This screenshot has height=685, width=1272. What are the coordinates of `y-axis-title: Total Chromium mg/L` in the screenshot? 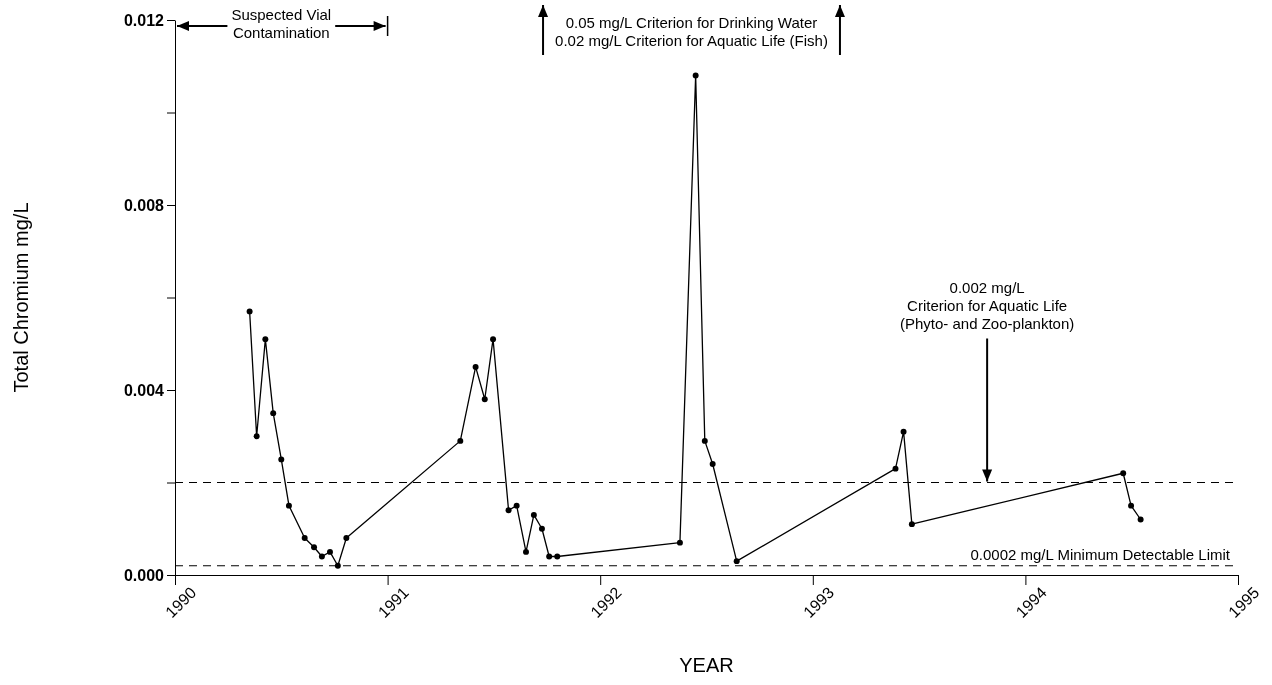 It's located at (21, 297).